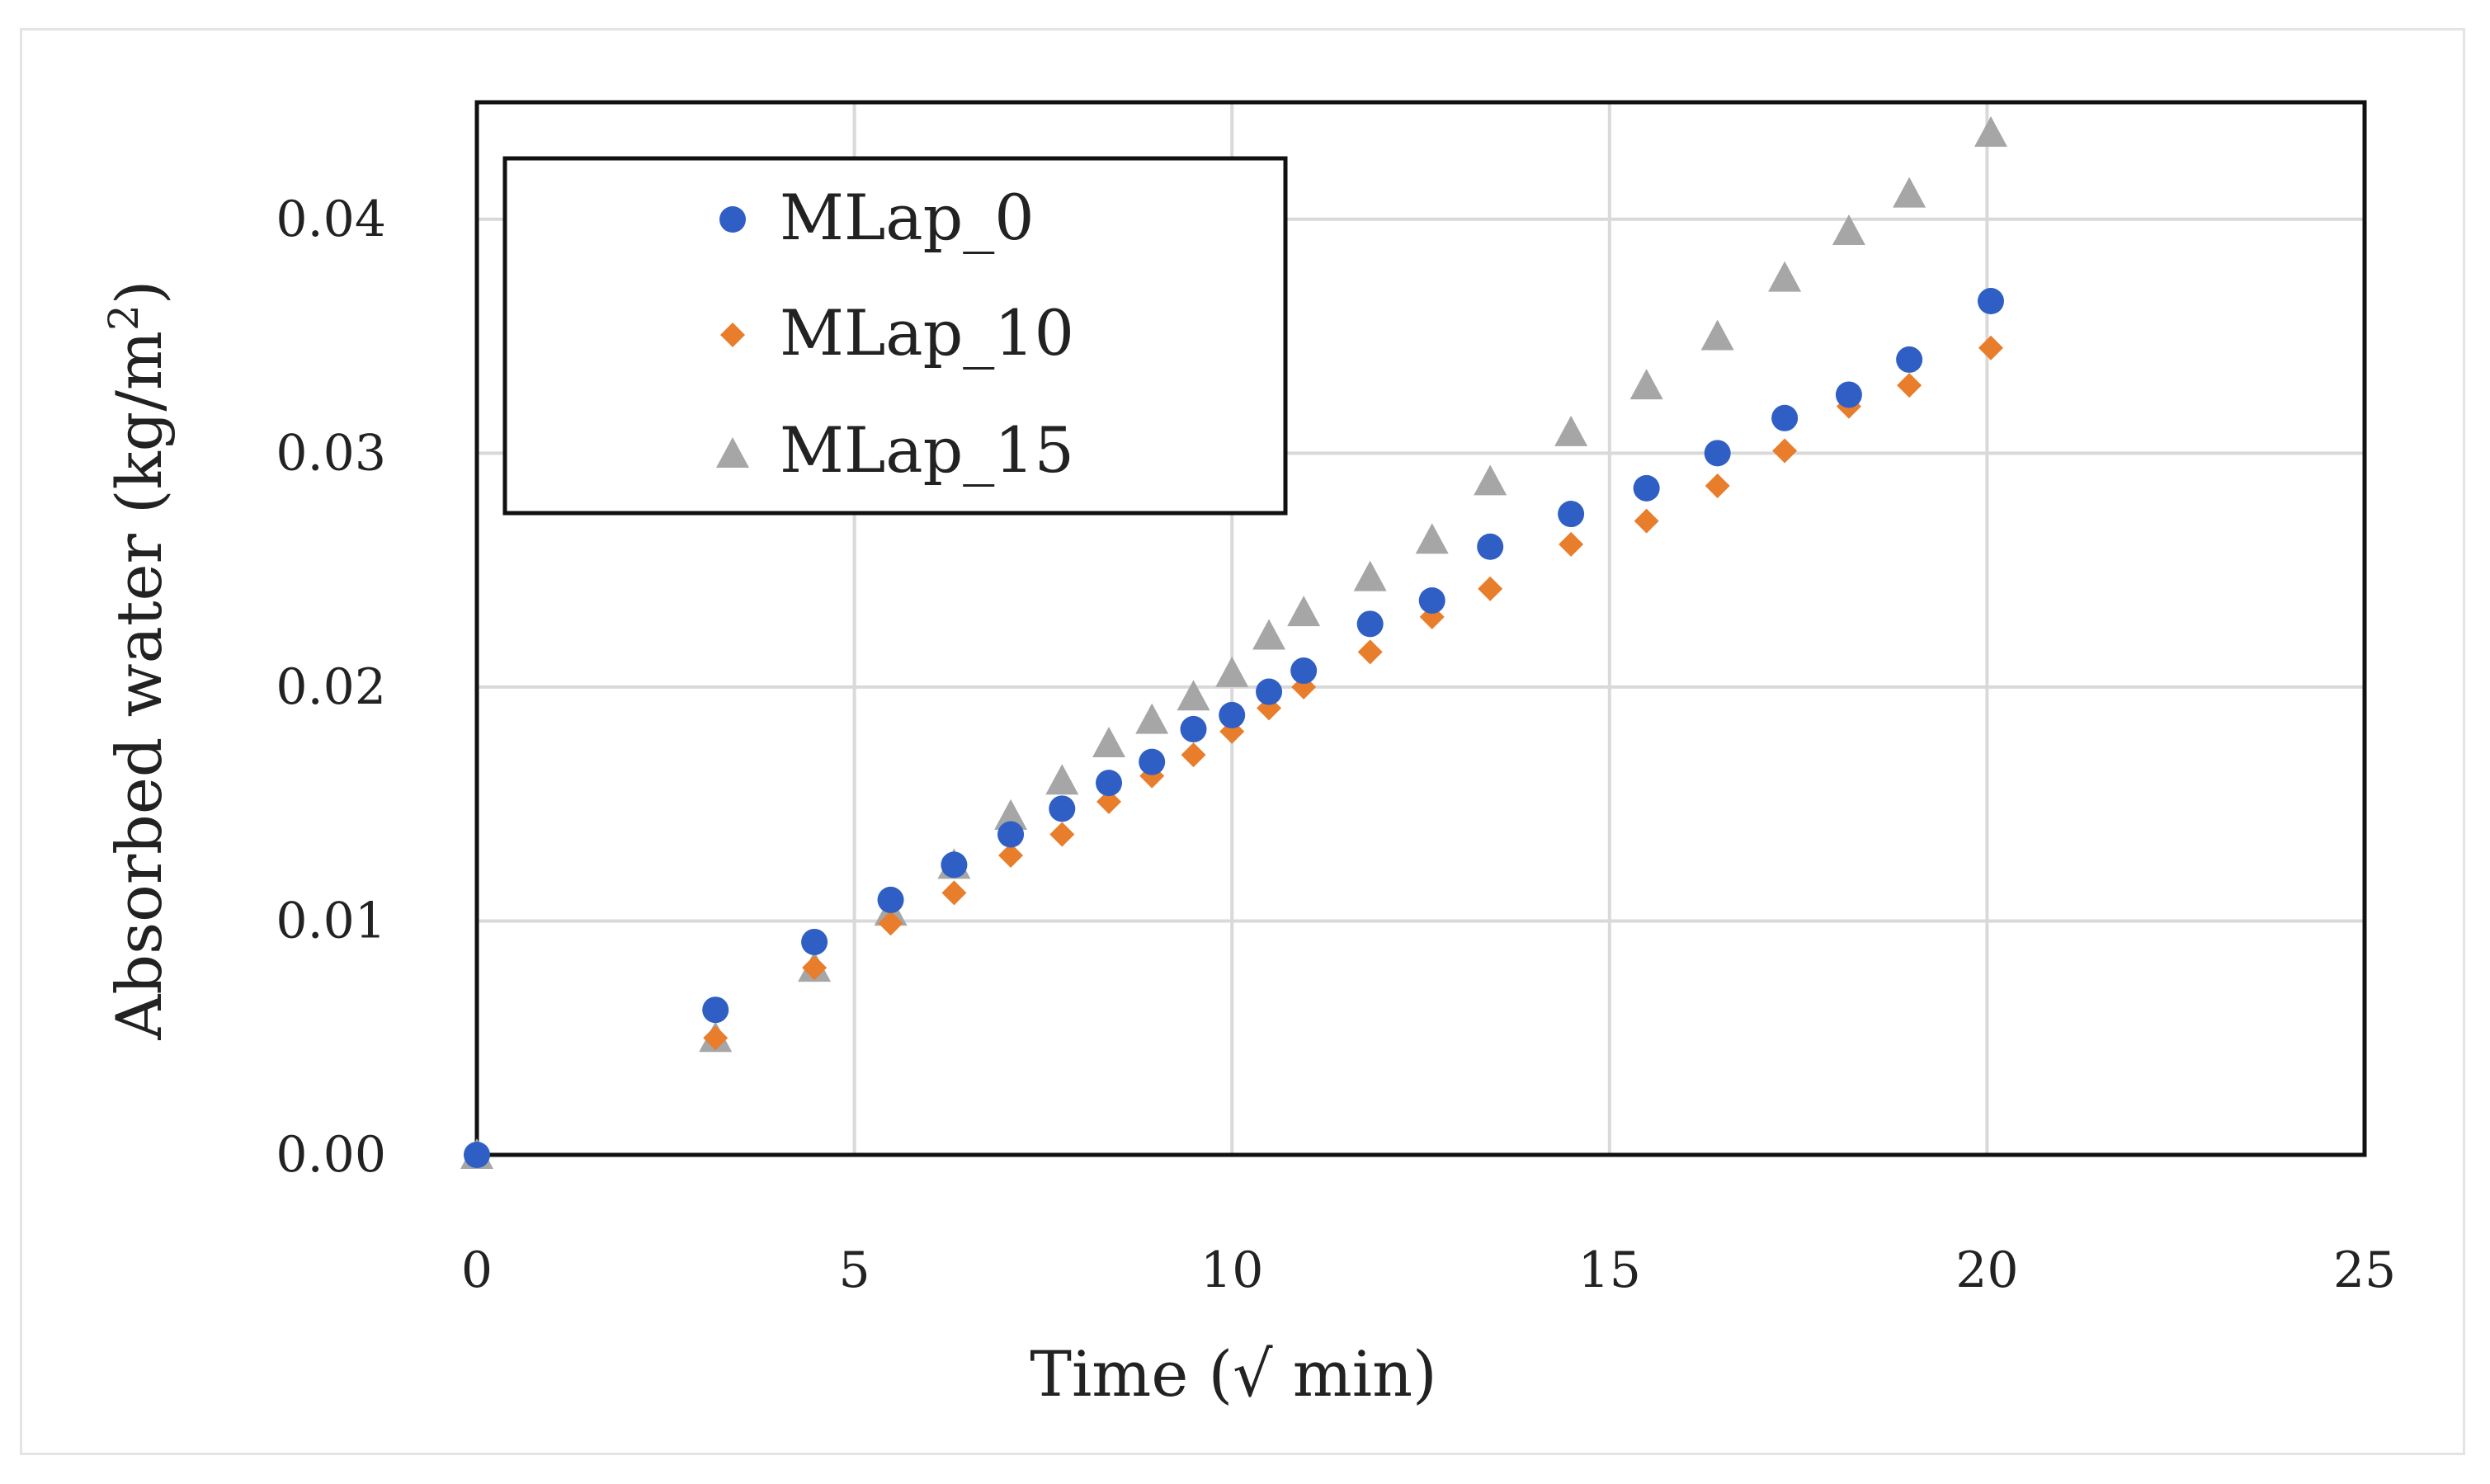  Describe the element at coordinates (908, 217) in the screenshot. I see `legend-label-mlap-0: MLap_0` at that location.